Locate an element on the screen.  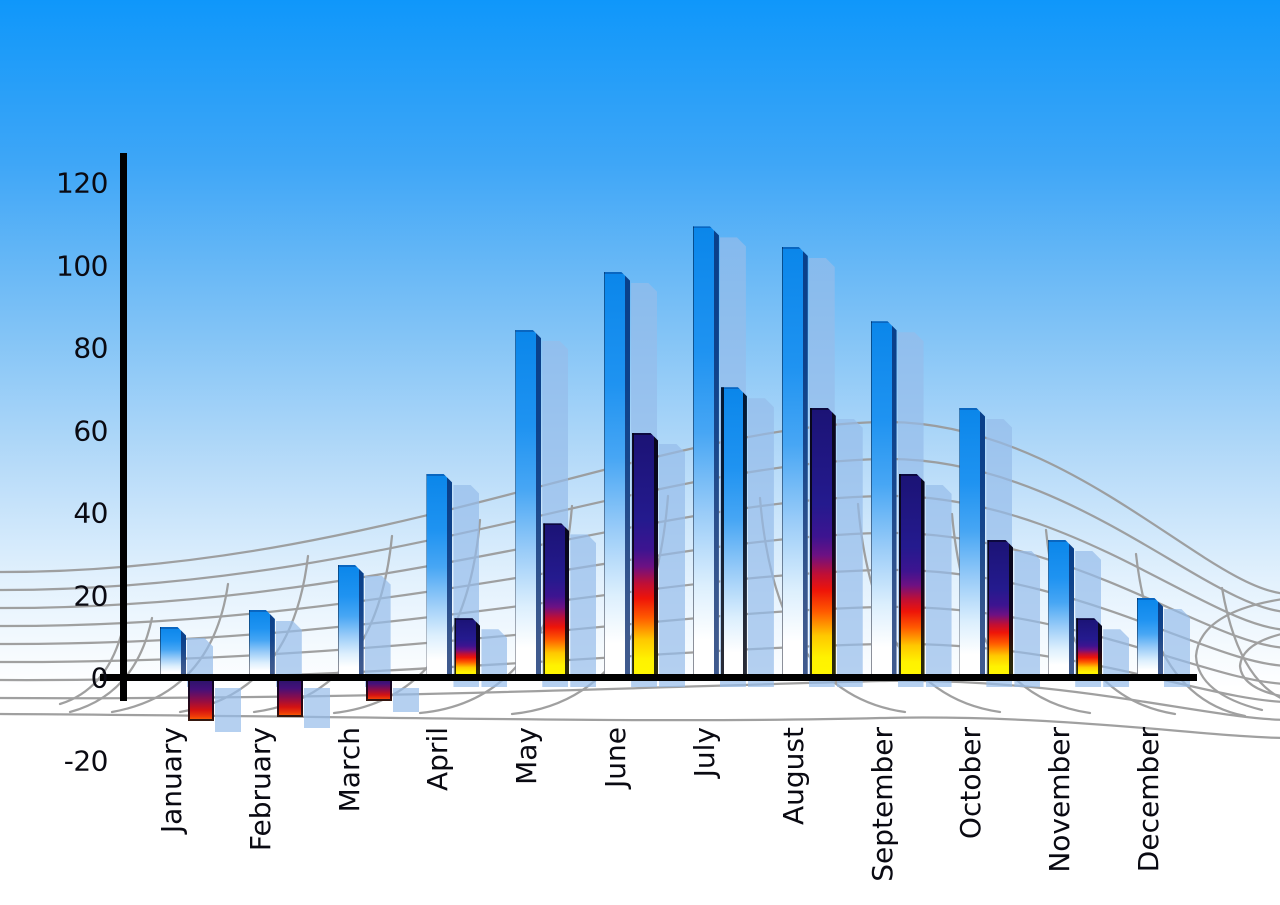
bar2-june is located at coordinates (645, 554).